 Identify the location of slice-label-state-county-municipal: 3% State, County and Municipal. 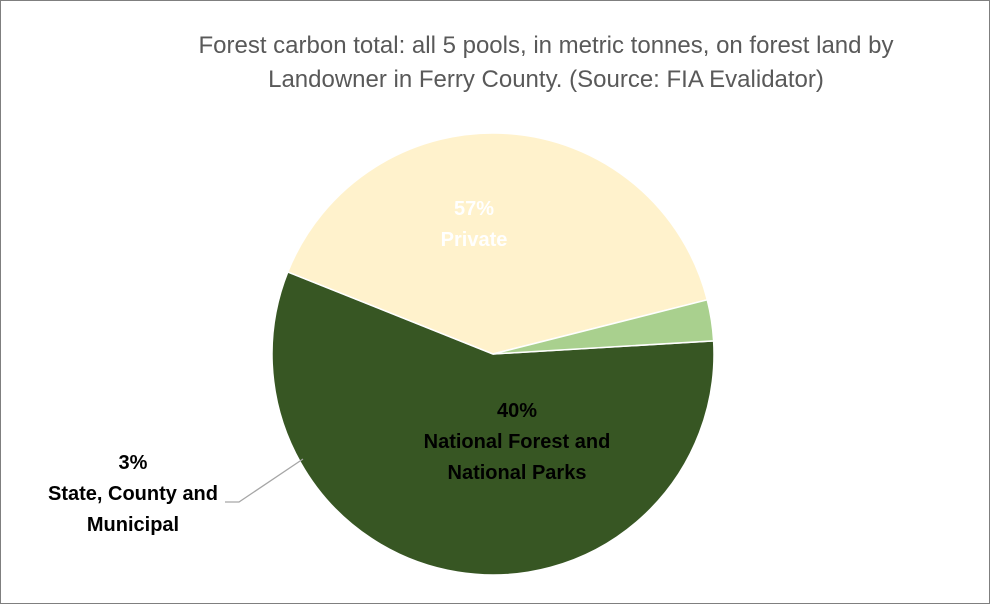
(133, 494).